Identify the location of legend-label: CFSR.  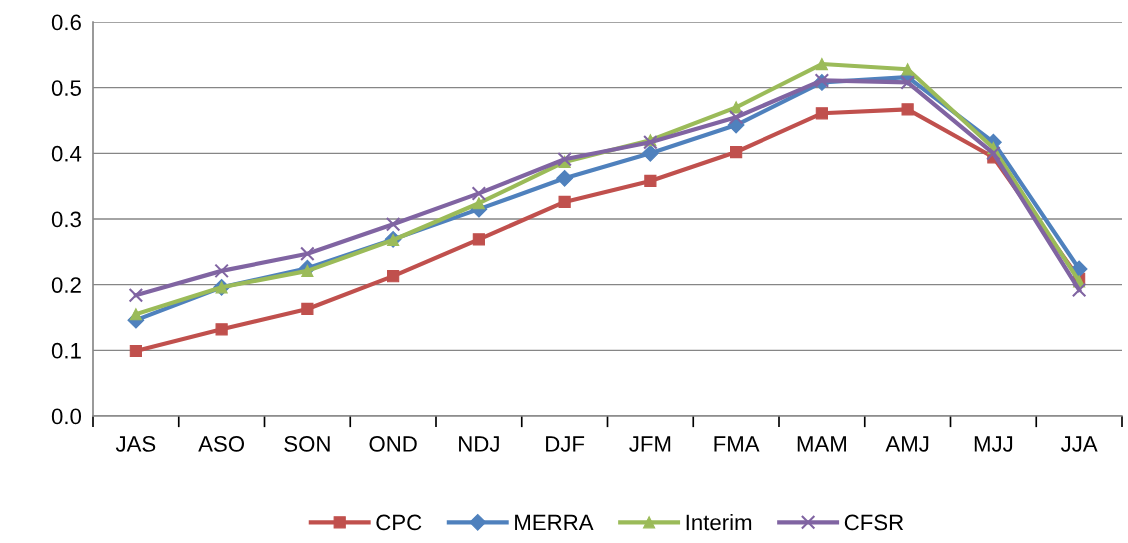
(874, 522).